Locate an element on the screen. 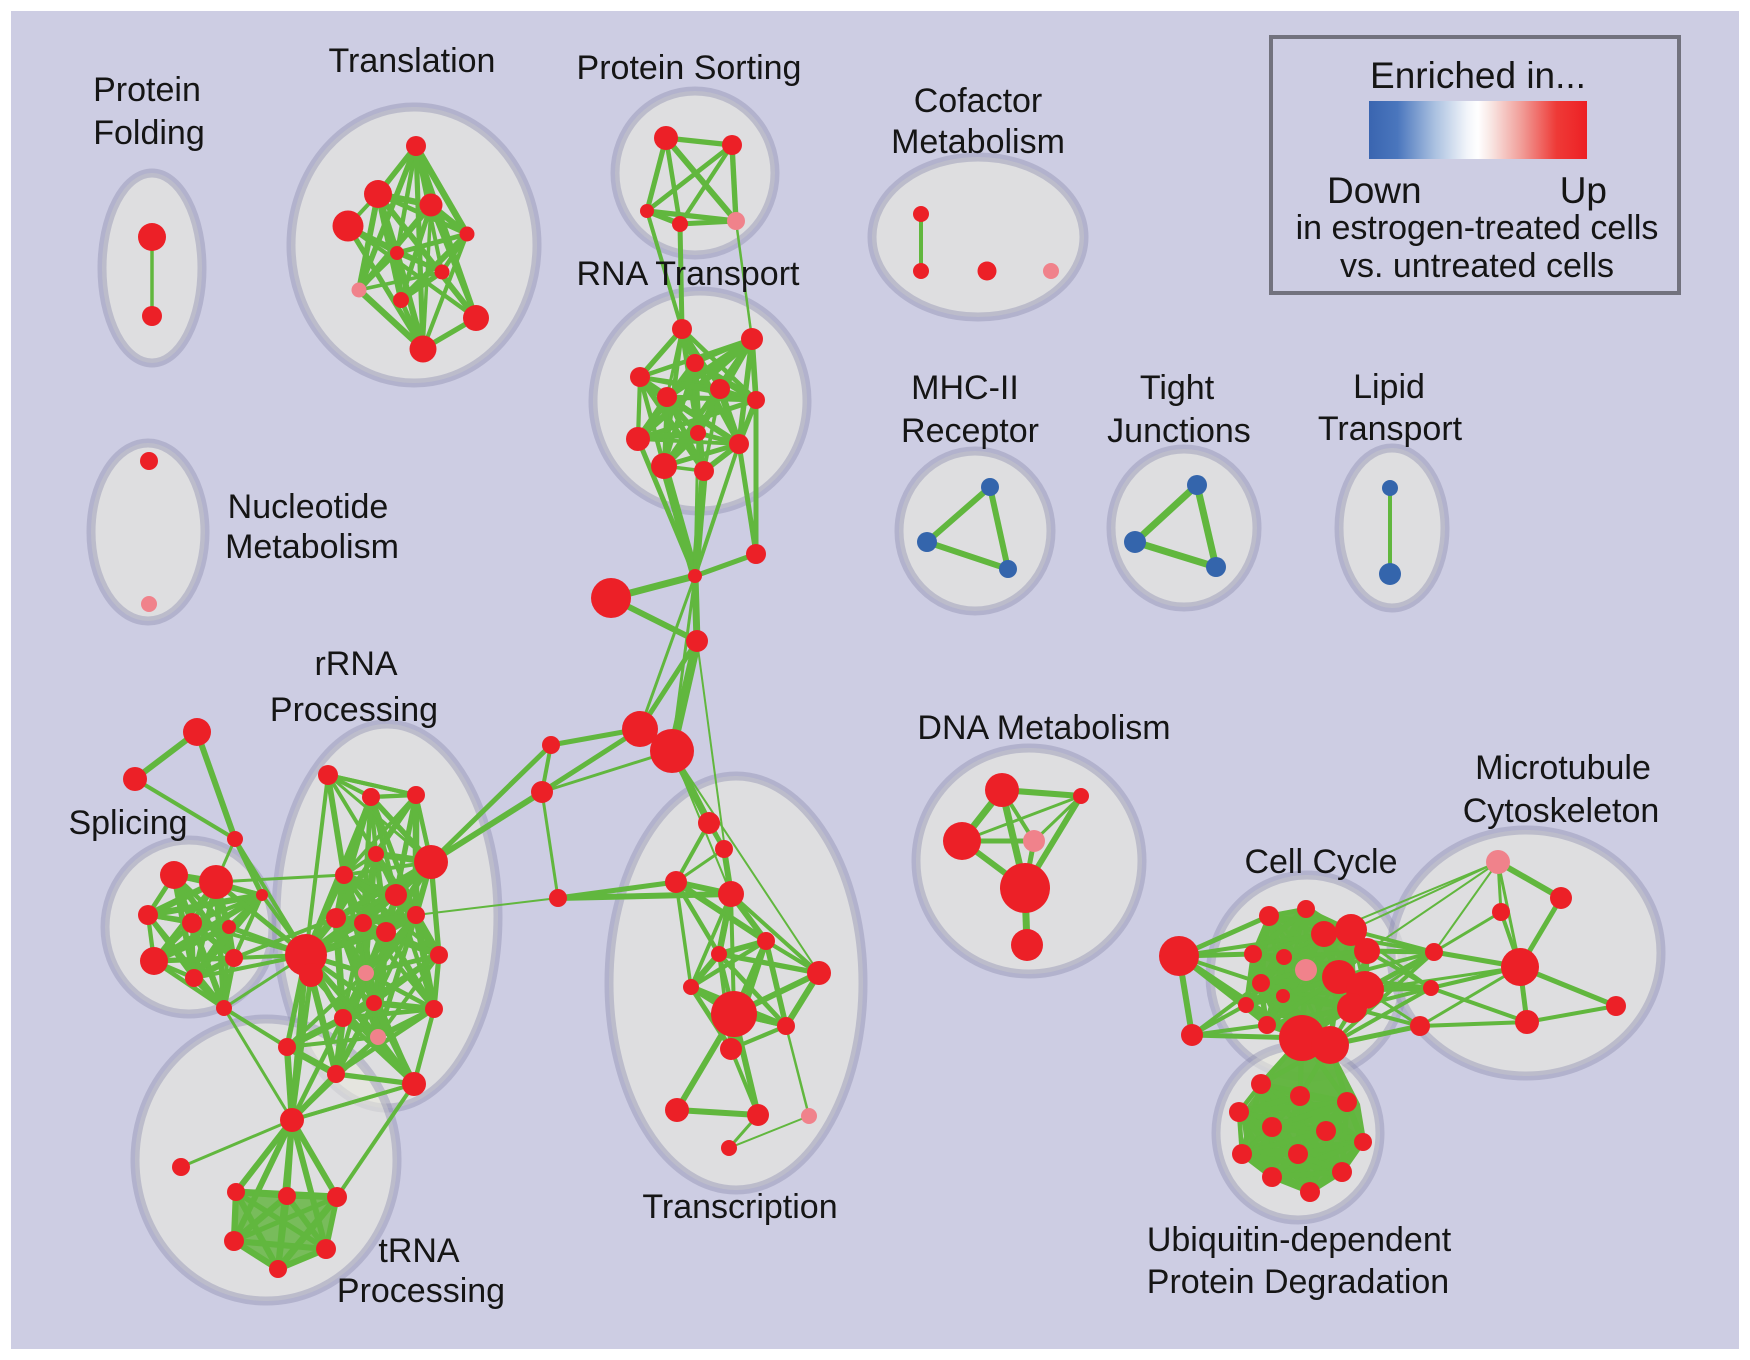 This screenshot has width=1750, height=1360. svg-text: MHC-II is located at coordinates (965, 388).